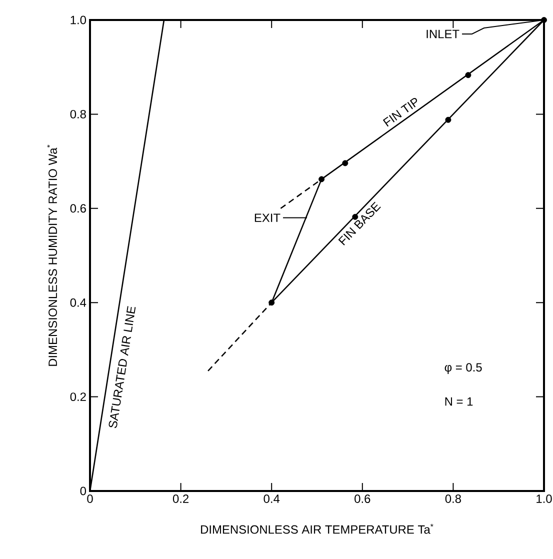 This screenshot has height=559, width=553. What do you see at coordinates (52, 255) in the screenshot?
I see `y-axis-title: DIMENSIONLESS HUMIDITY RATIO Wa$^{*}$` at bounding box center [52, 255].